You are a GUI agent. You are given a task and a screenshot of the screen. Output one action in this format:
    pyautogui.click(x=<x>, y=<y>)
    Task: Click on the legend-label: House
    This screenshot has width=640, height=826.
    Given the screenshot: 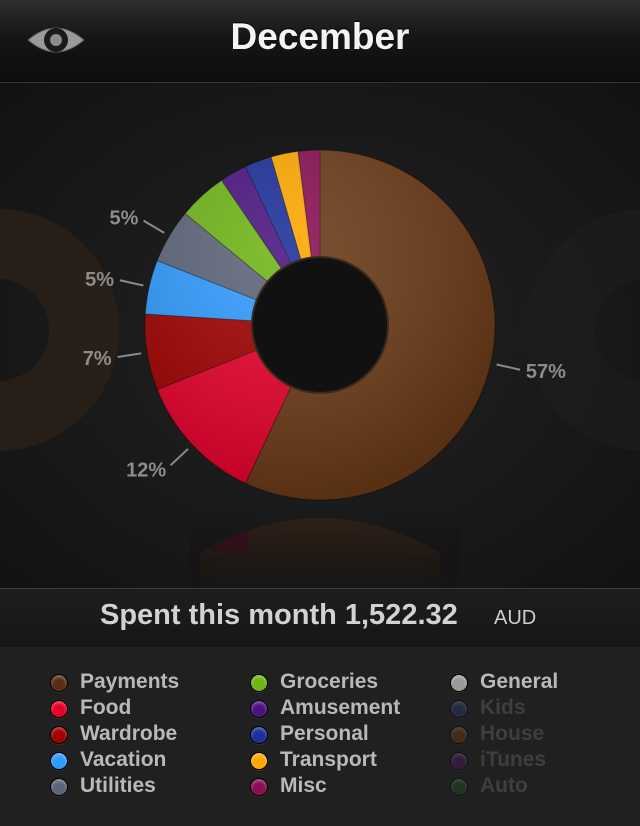 What is the action you would take?
    pyautogui.click(x=512, y=733)
    